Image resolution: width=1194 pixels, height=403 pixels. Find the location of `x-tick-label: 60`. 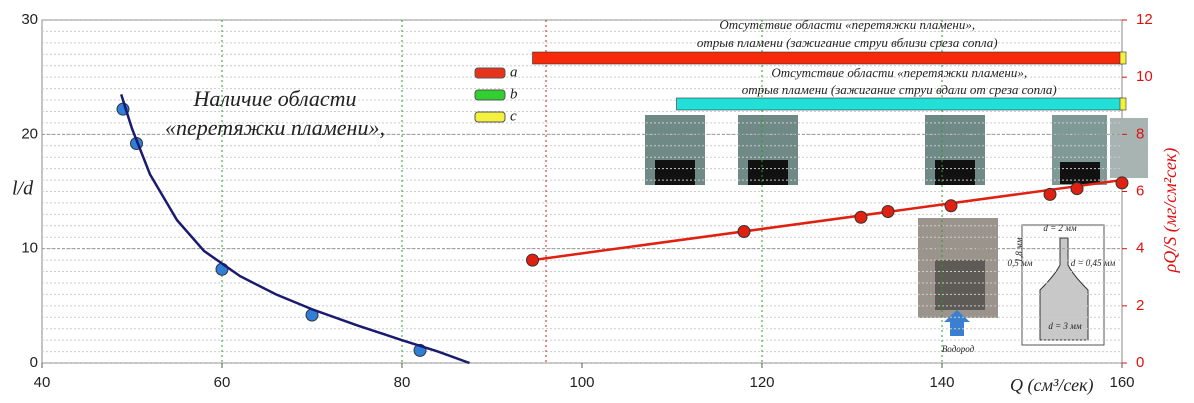

x-tick-label: 60 is located at coordinates (222, 382).